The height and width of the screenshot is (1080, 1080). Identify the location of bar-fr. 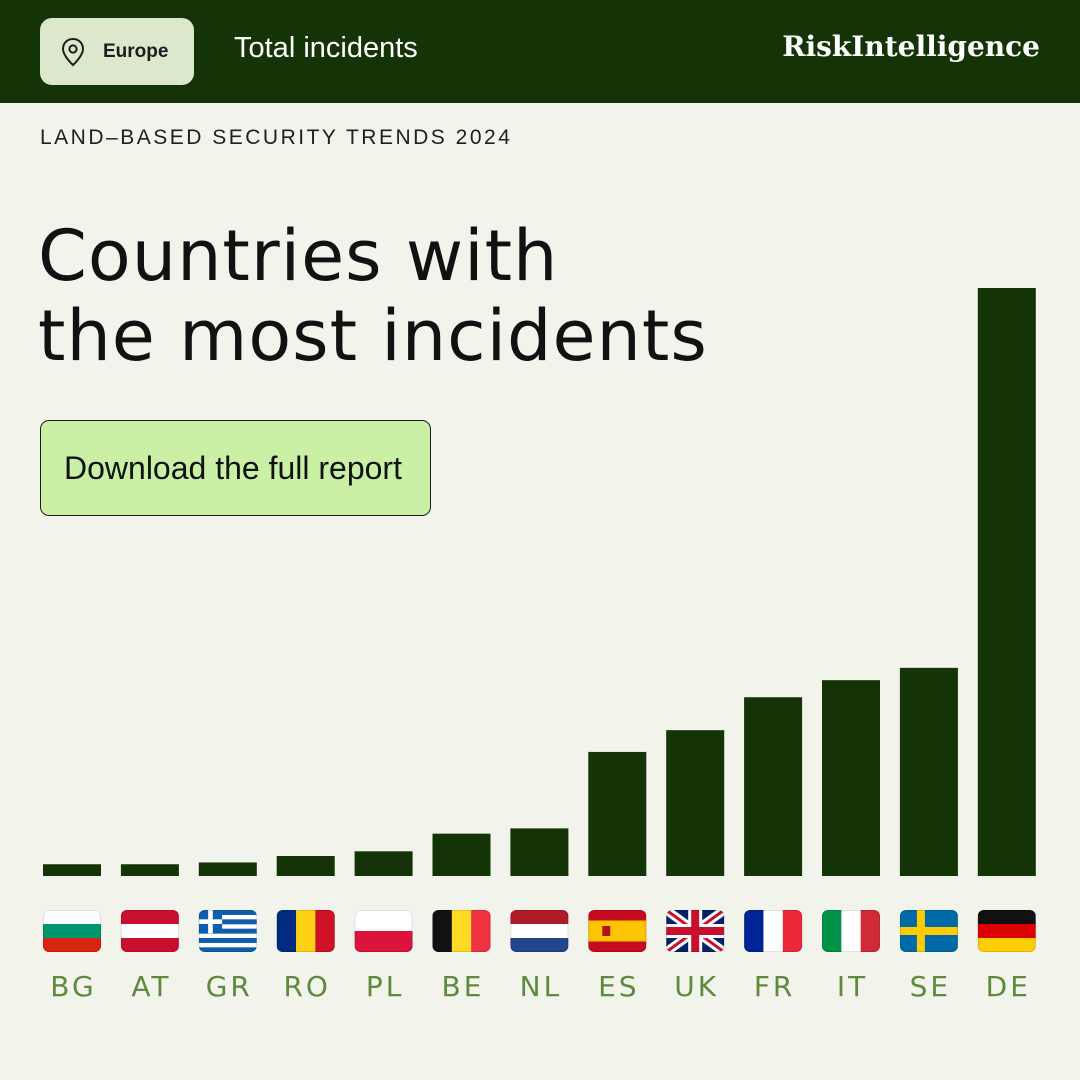
(773, 786).